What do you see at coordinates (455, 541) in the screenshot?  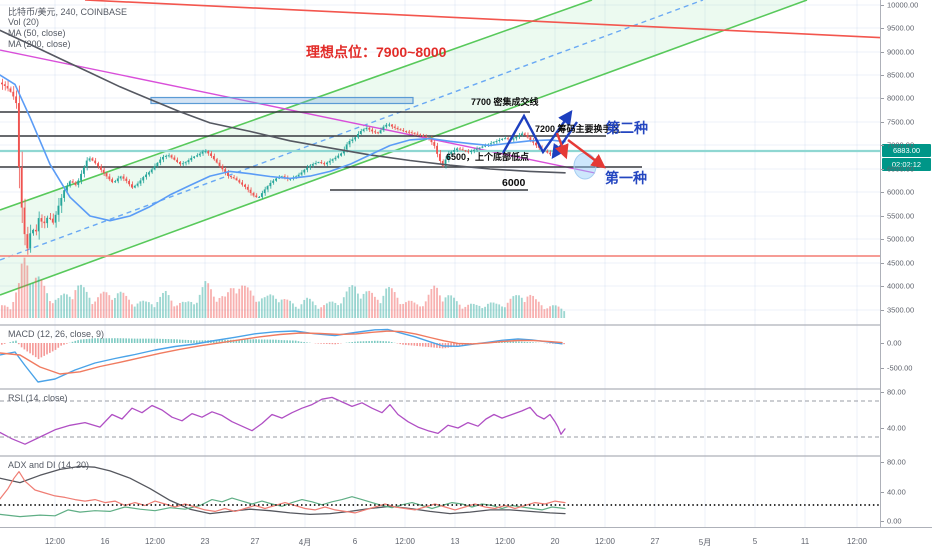 I see `time-axis-label: 13` at bounding box center [455, 541].